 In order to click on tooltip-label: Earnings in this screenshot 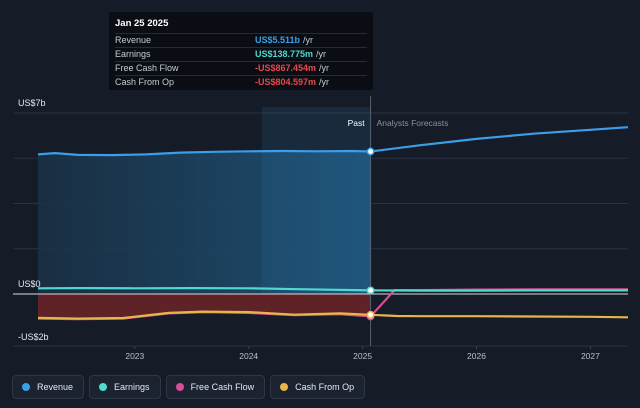, I will do `click(133, 54)`.